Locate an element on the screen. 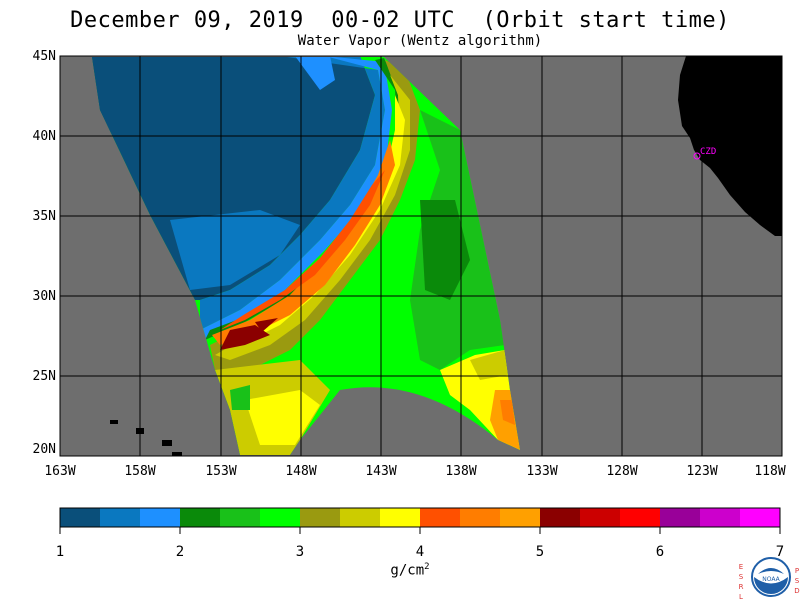 This screenshot has height=602, width=800. units-exponent: 2 is located at coordinates (427, 567).